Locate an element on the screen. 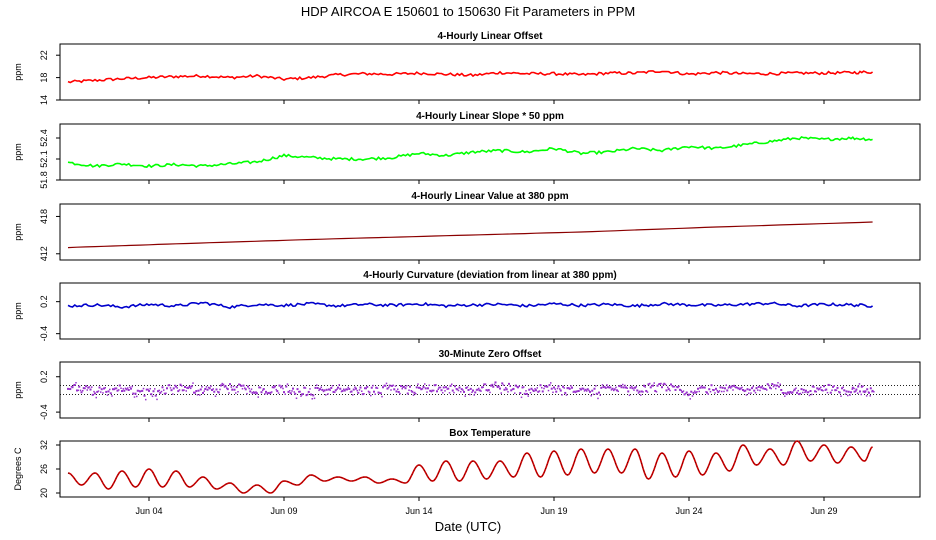 The height and width of the screenshot is (540, 936). series-line-overlay is located at coordinates (470, 467).